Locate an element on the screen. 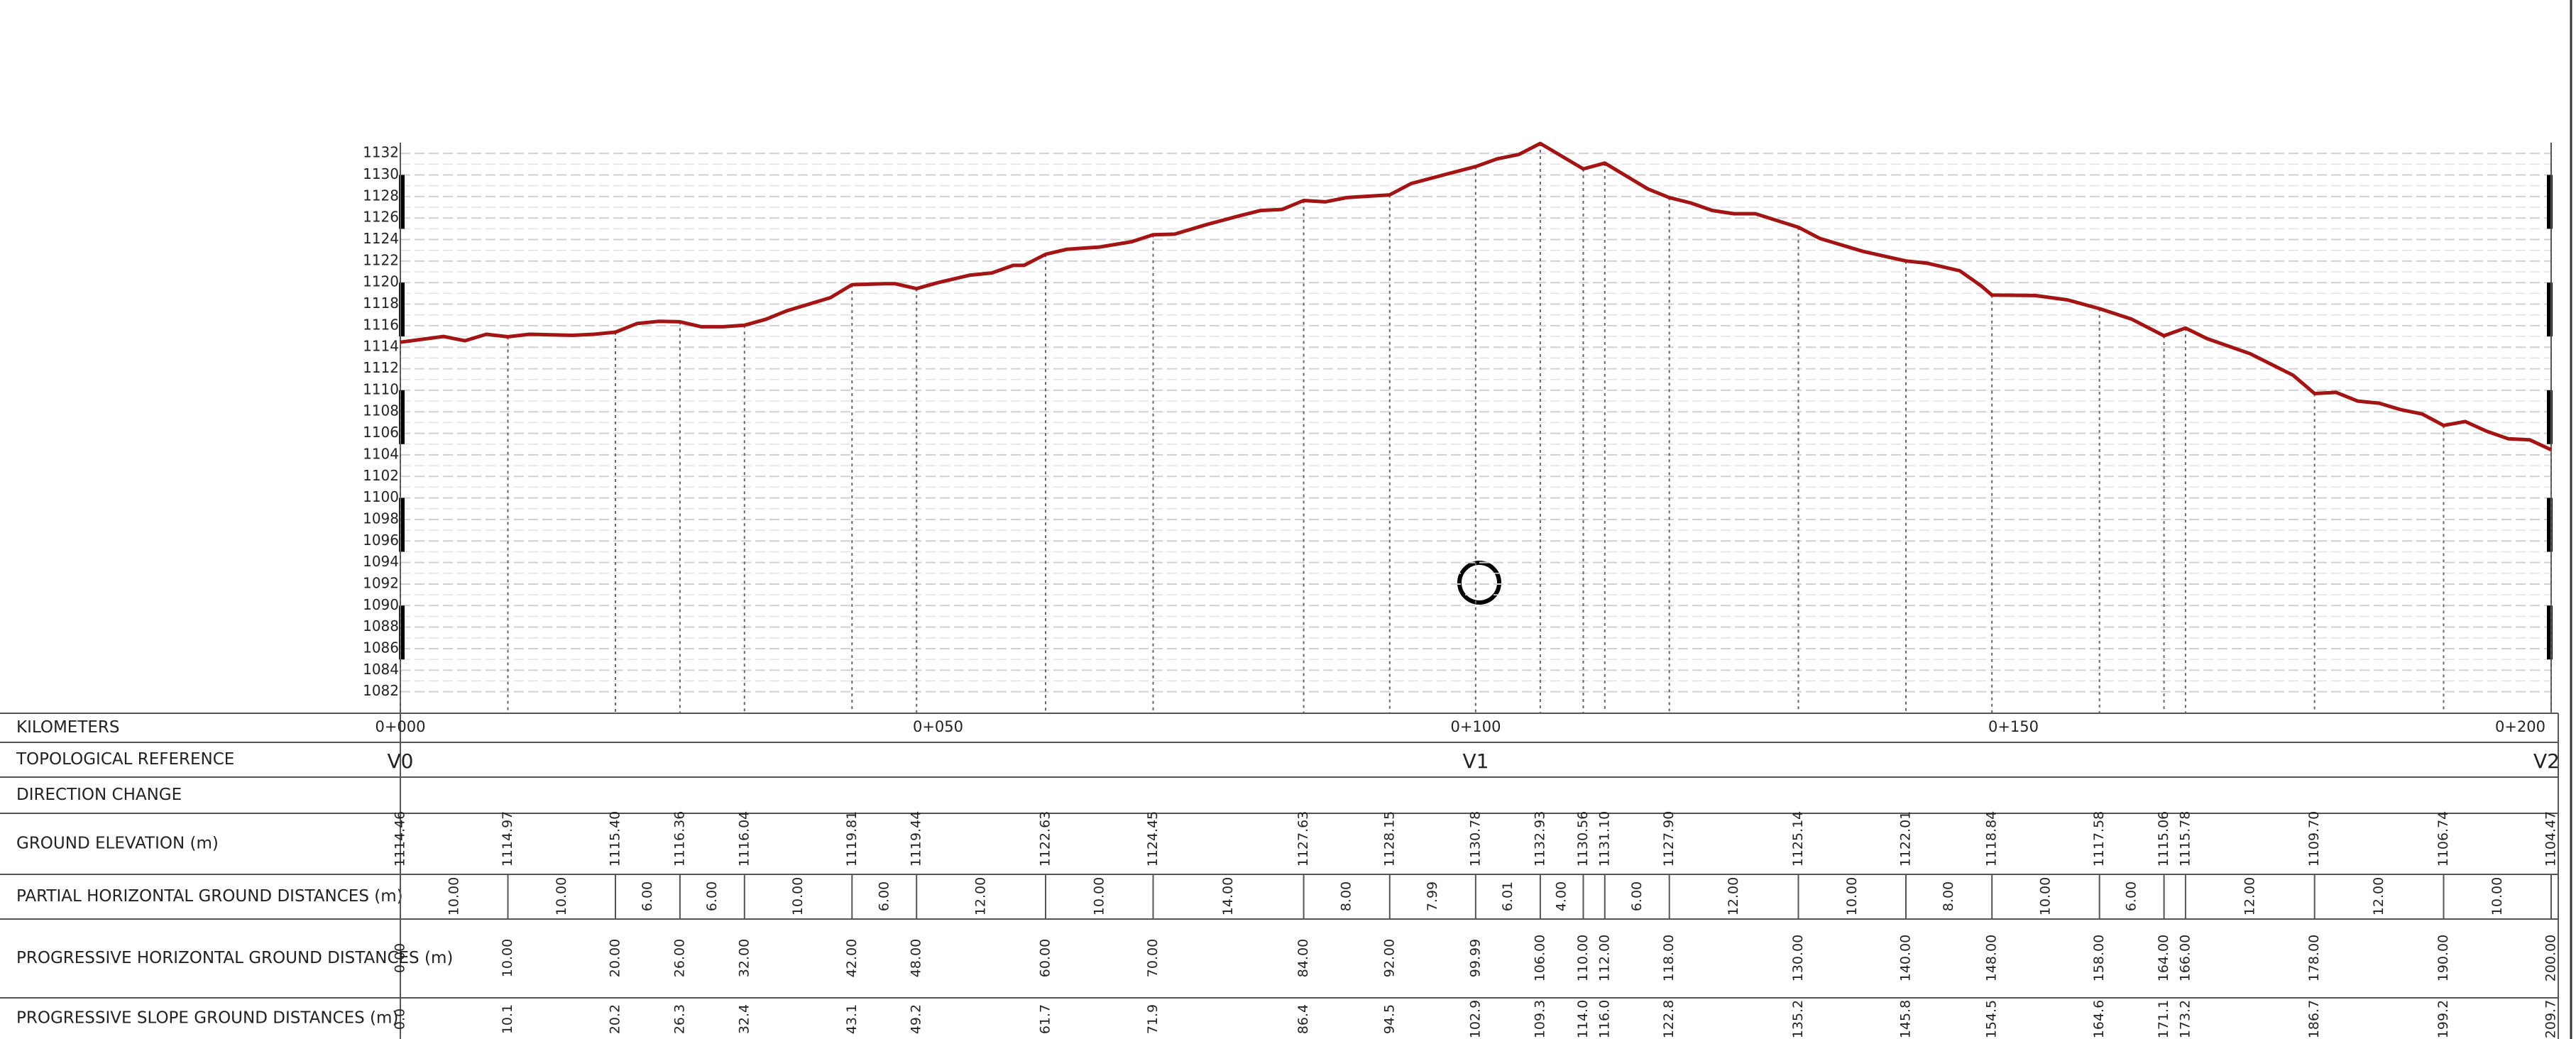 The image size is (2576, 1039). y-tick-label: 1100 is located at coordinates (381, 496).